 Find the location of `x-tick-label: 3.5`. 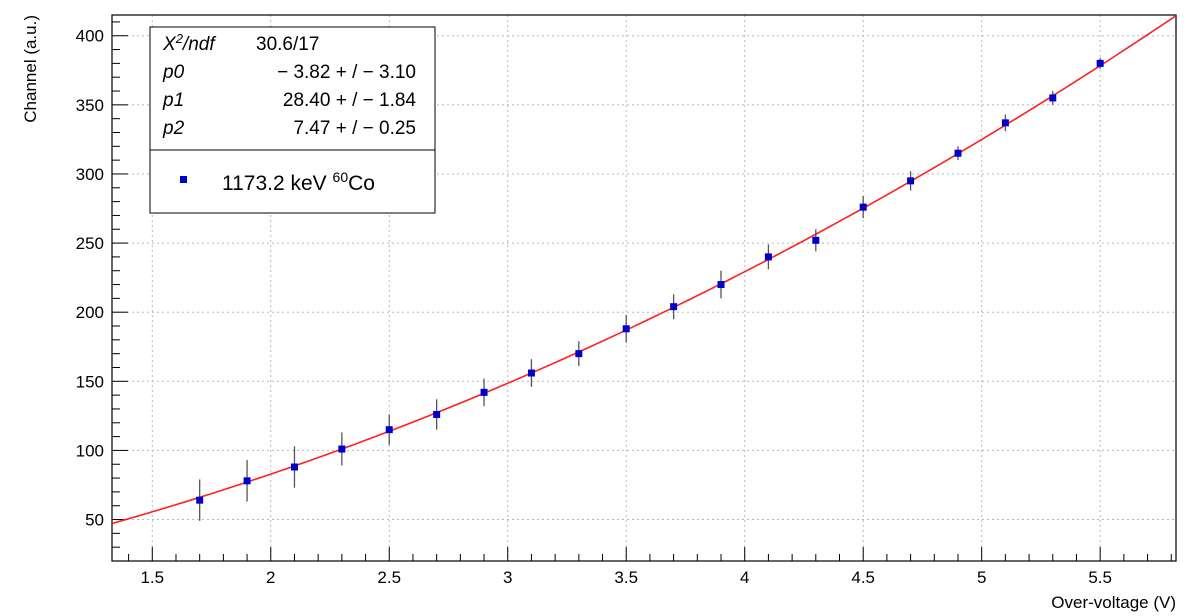

x-tick-label: 3.5 is located at coordinates (626, 577).